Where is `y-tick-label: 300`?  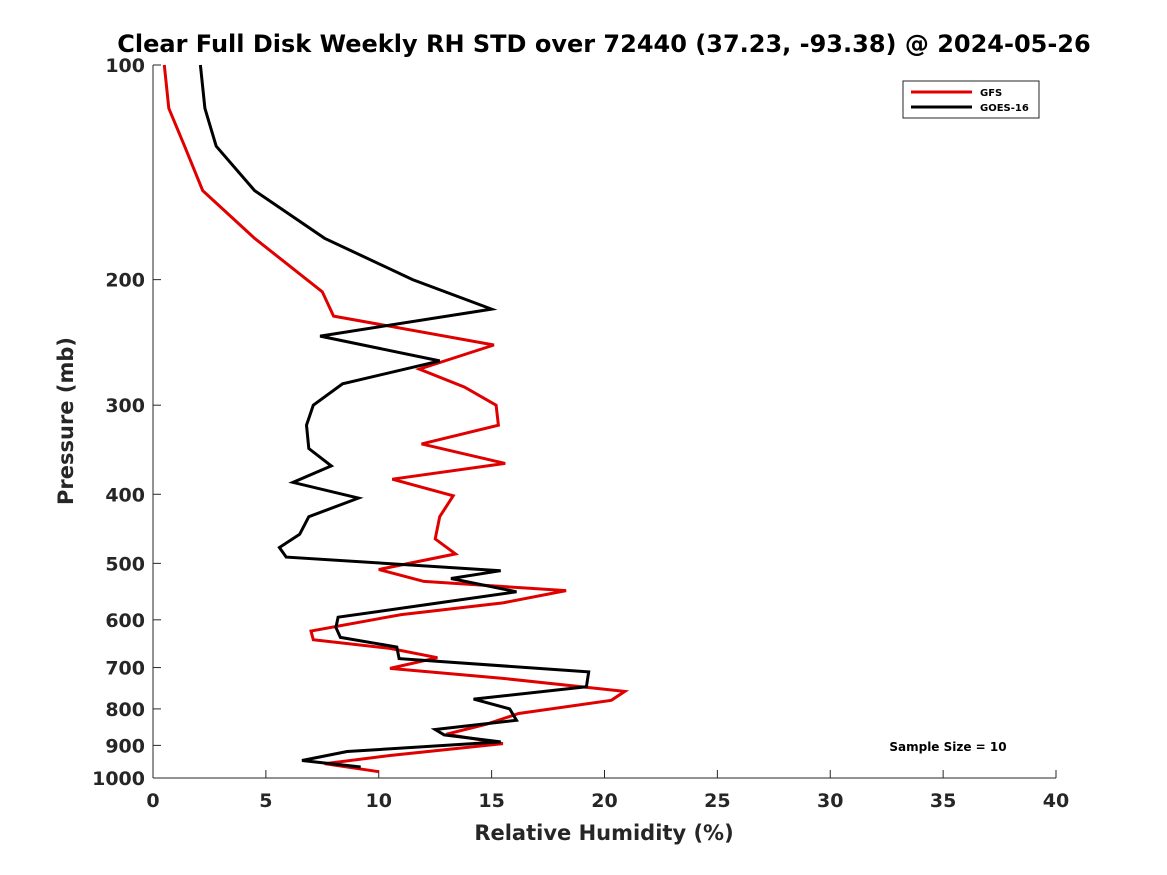
y-tick-label: 300 is located at coordinates (125, 406).